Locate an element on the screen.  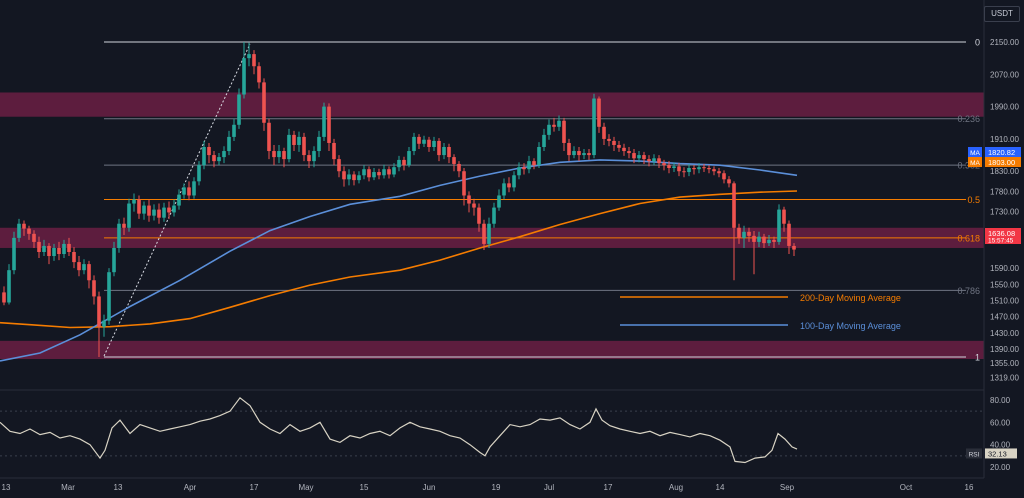
legend-label-200: 200-Day Moving Average is located at coordinates (850, 298).